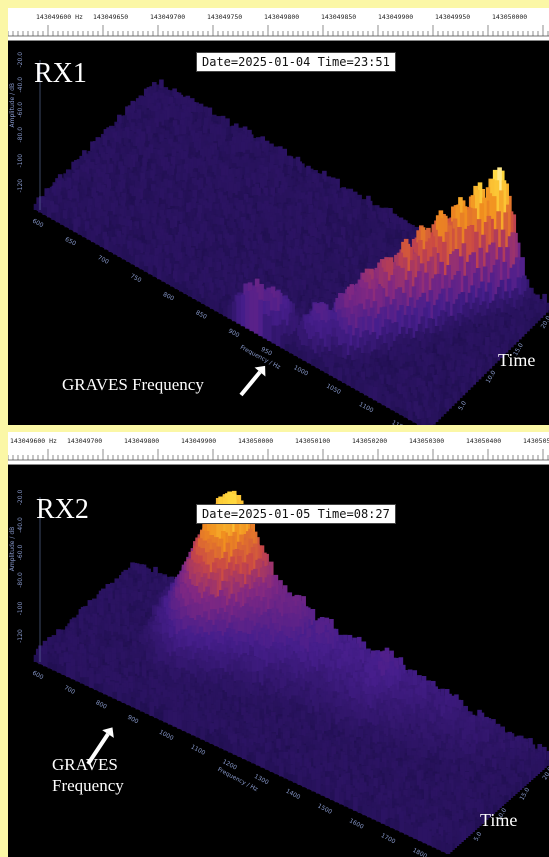 This screenshot has width=549, height=857. What do you see at coordinates (201, 315) in the screenshot?
I see `frequency-tick-label: 850` at bounding box center [201, 315].